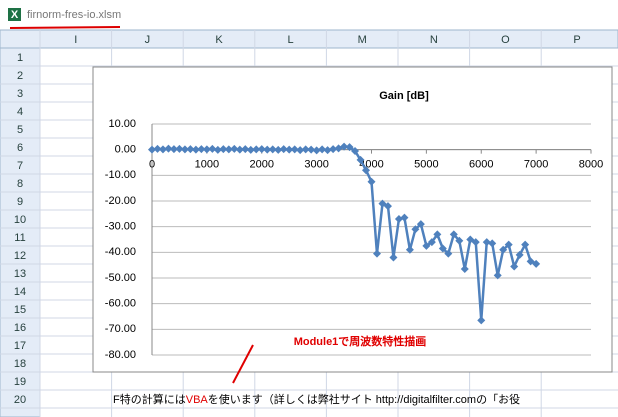  What do you see at coordinates (20, 256) in the screenshot?
I see `row-header: 12` at bounding box center [20, 256].